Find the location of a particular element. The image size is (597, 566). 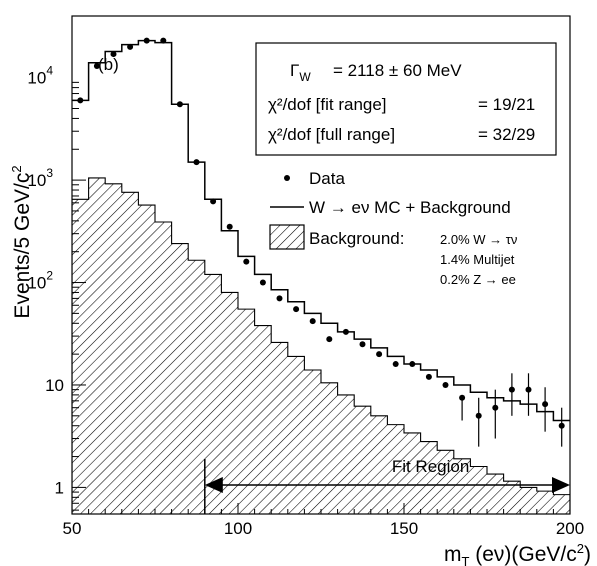

x-axis-title: mT (eν)(GeV/c2) is located at coordinates (517, 553).